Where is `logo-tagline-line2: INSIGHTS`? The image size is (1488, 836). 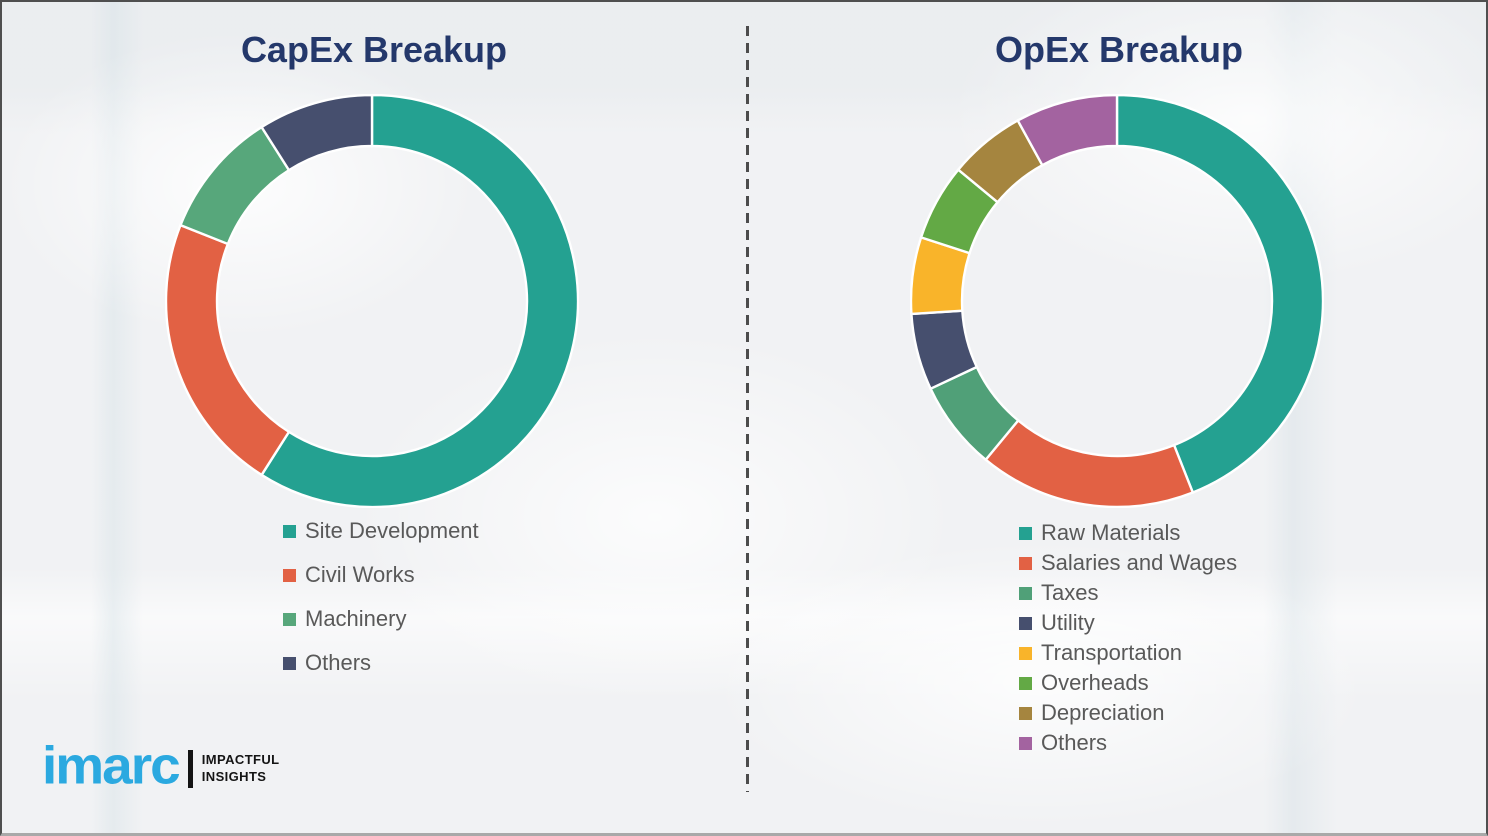 logo-tagline-line2: INSIGHTS is located at coordinates (234, 776).